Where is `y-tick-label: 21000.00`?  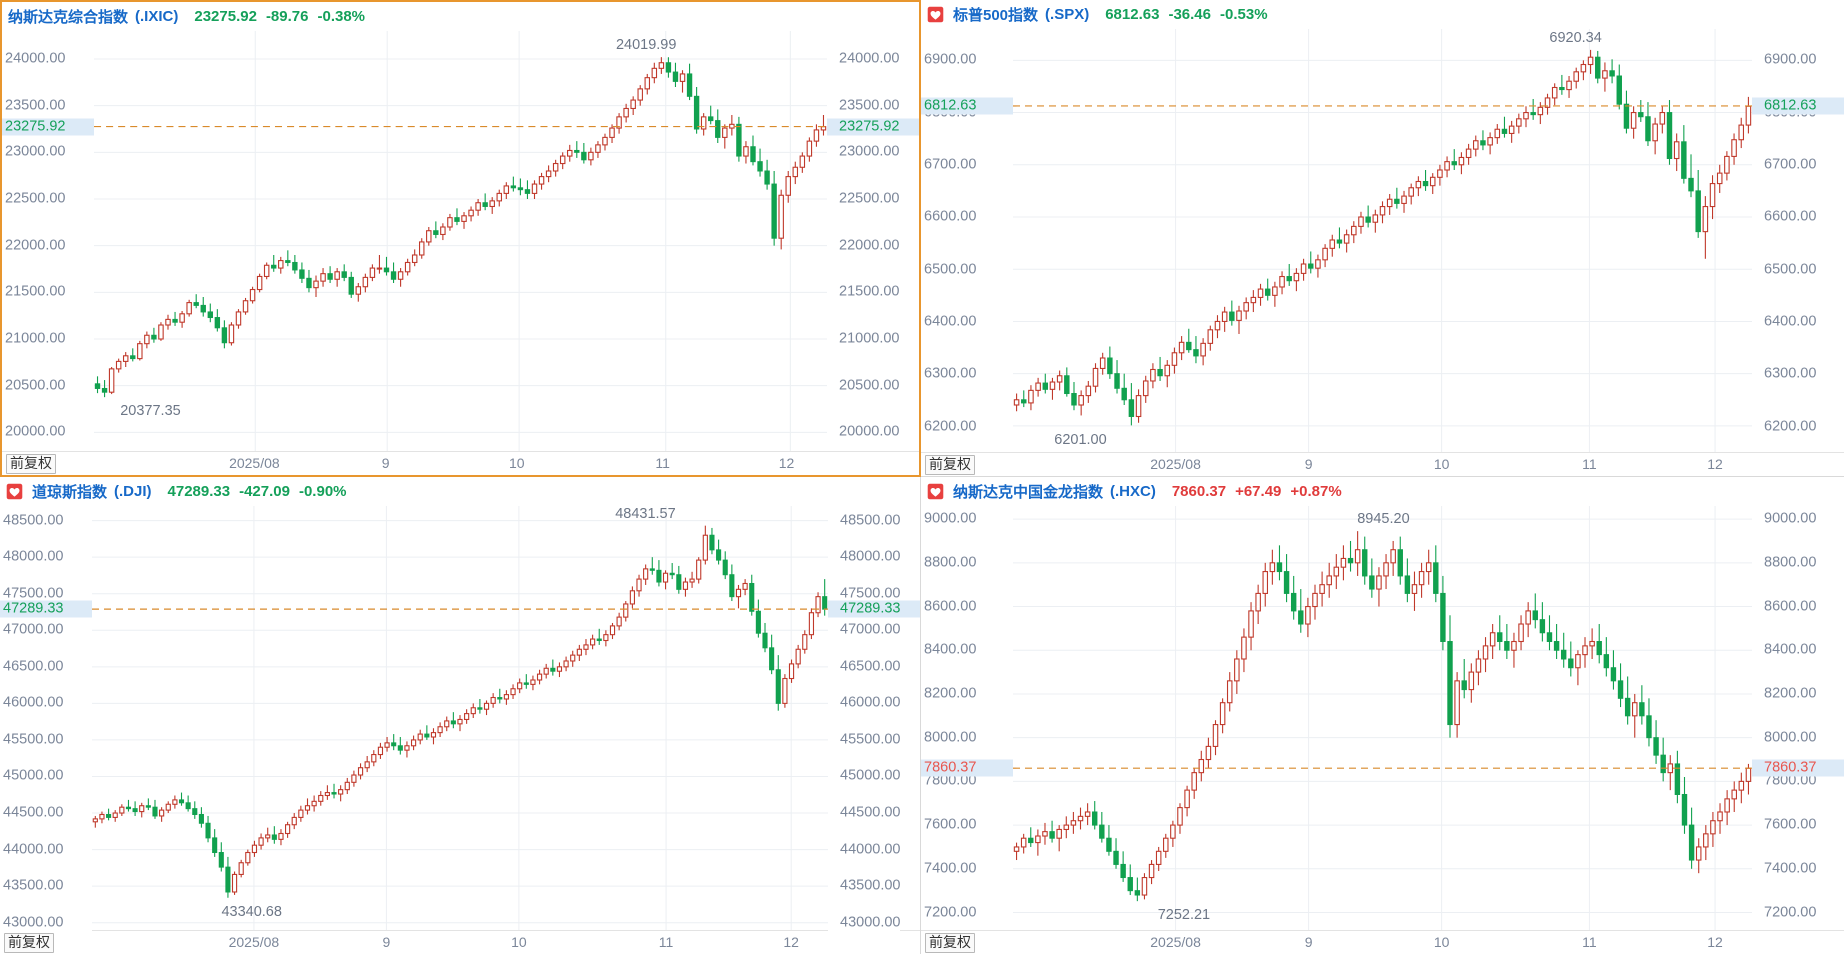 y-tick-label: 21000.00 is located at coordinates (863, 339).